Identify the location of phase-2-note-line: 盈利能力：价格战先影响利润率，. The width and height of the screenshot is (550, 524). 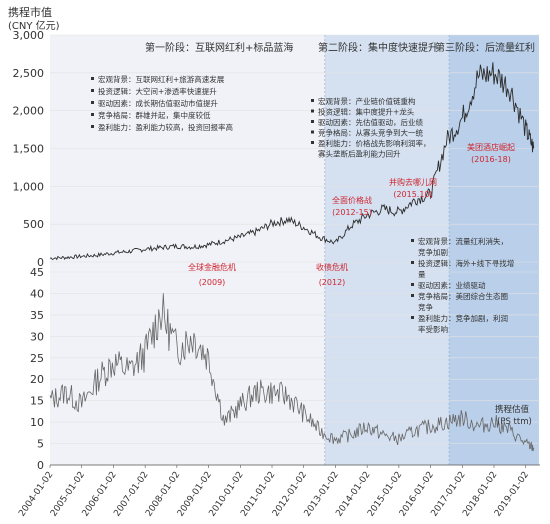
(374, 143).